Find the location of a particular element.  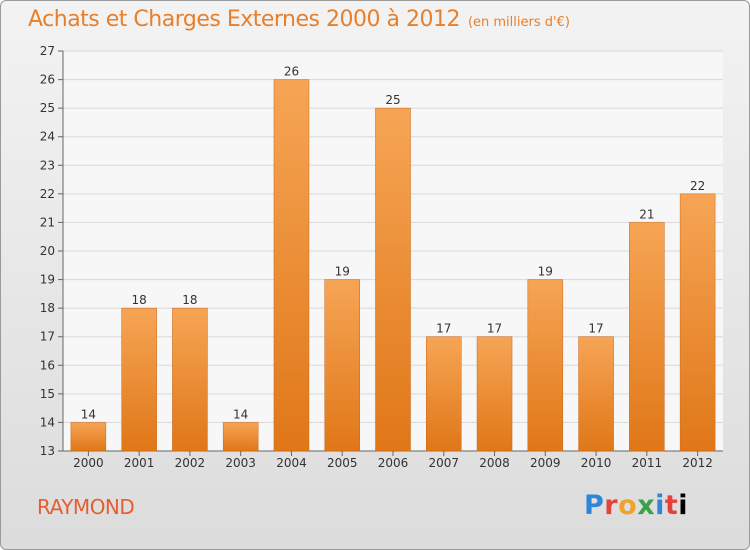

y-tick-label: 14 is located at coordinates (47, 422).